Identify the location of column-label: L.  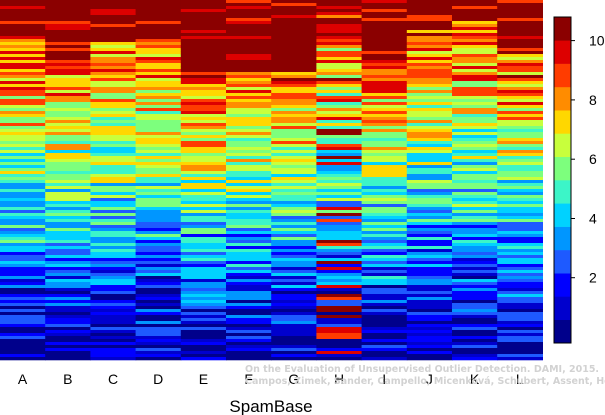
(520, 379).